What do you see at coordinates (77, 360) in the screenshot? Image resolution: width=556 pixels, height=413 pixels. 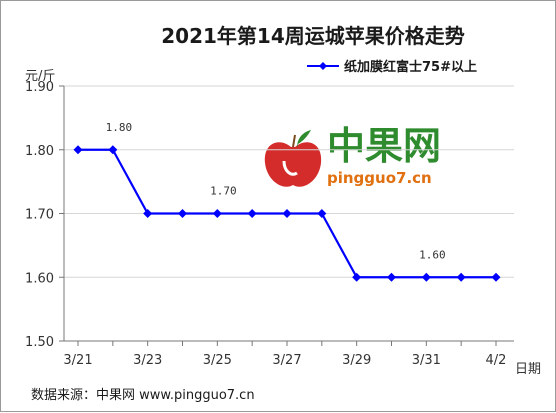 I see `x-tick-label: 3/21` at bounding box center [77, 360].